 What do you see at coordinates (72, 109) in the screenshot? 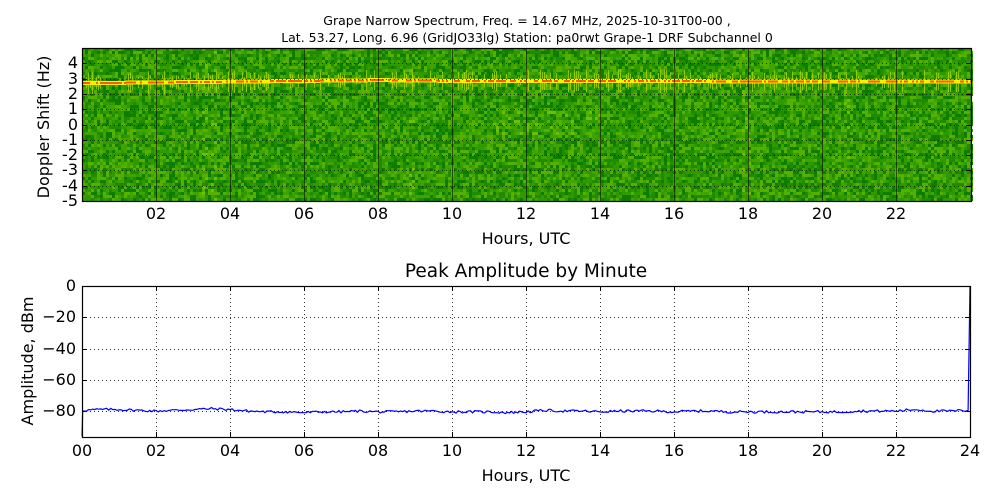
I see `spectrogram-y-tick: 1` at bounding box center [72, 109].